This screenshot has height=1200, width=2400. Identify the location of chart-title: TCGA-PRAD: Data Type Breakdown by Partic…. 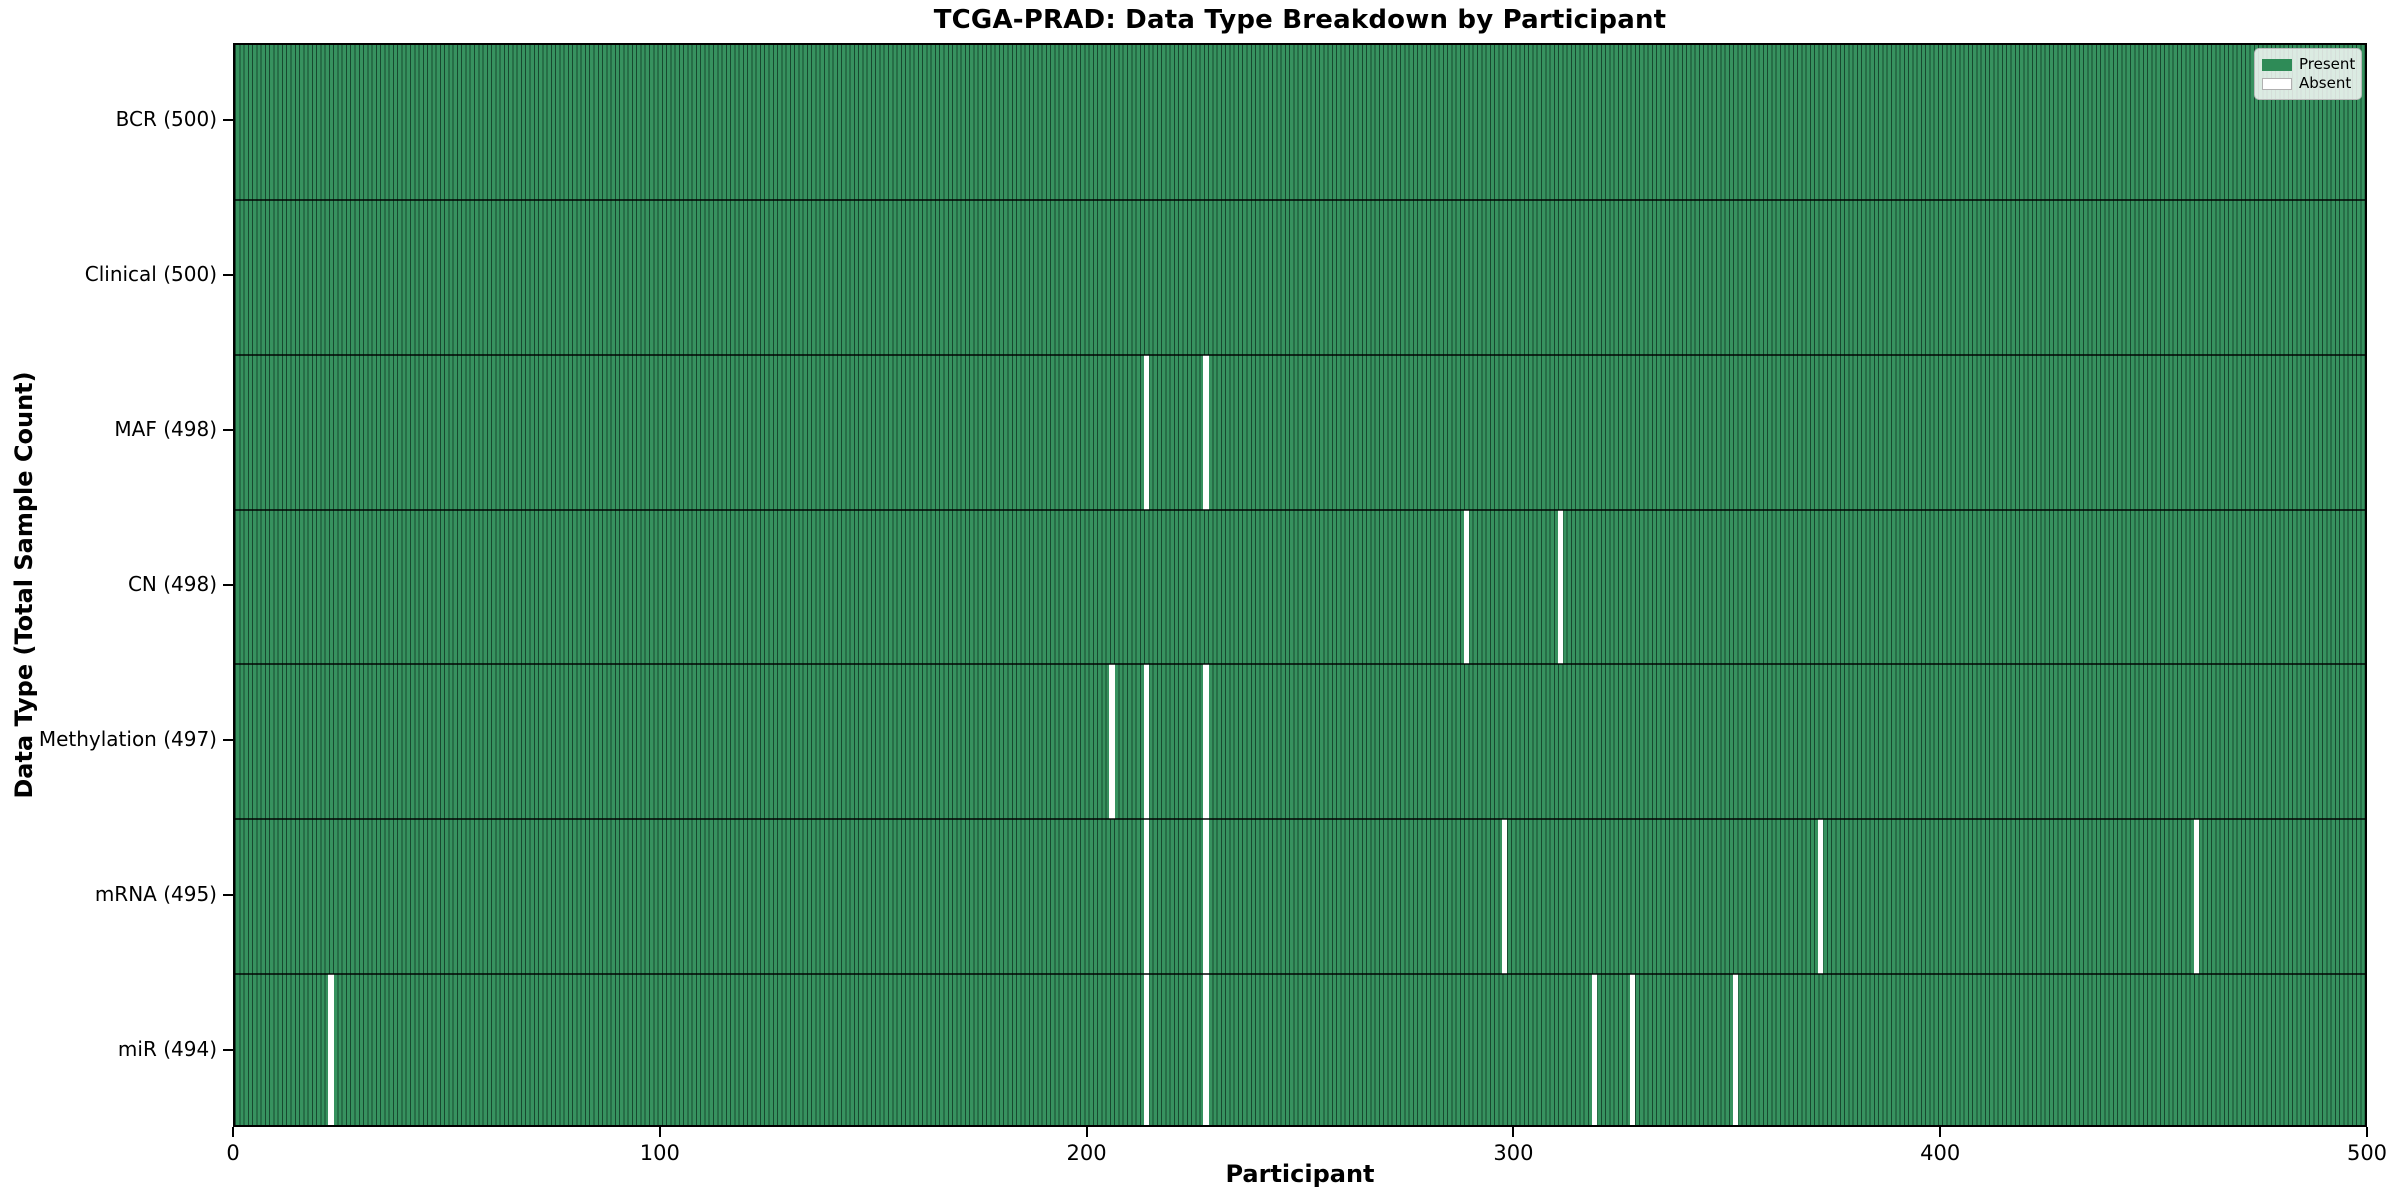
(1300, 20).